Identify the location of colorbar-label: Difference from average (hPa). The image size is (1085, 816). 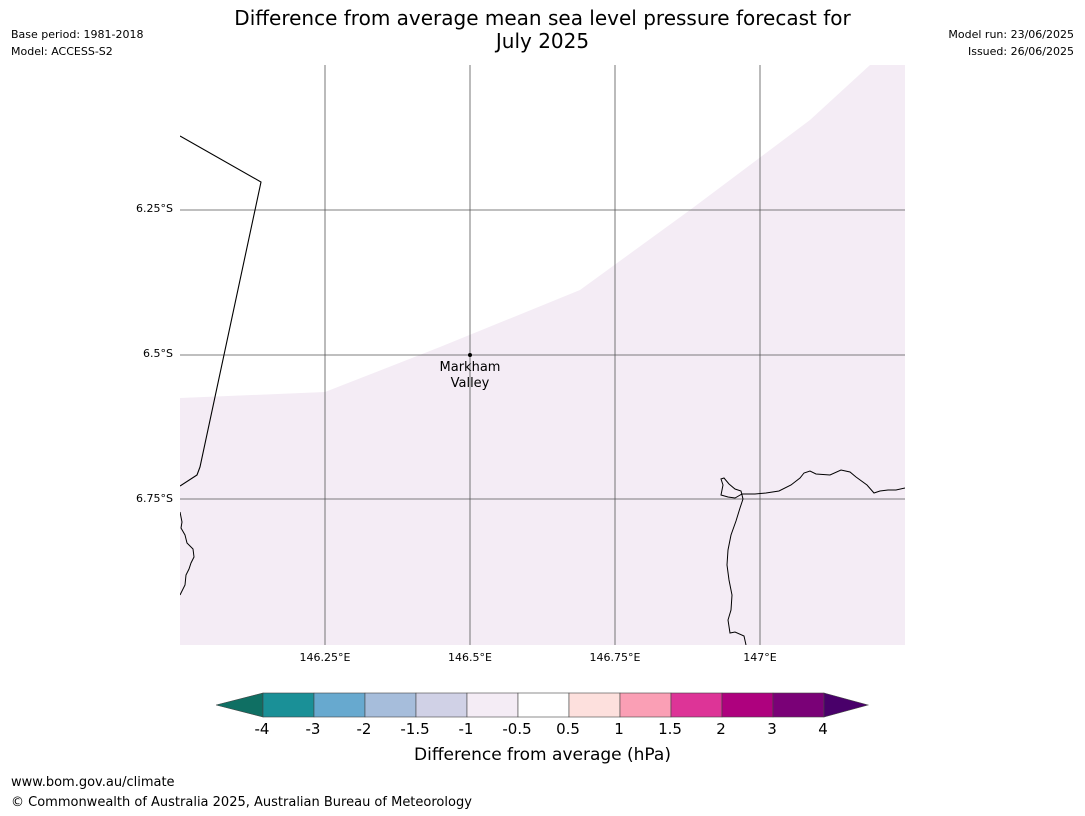
(542, 755).